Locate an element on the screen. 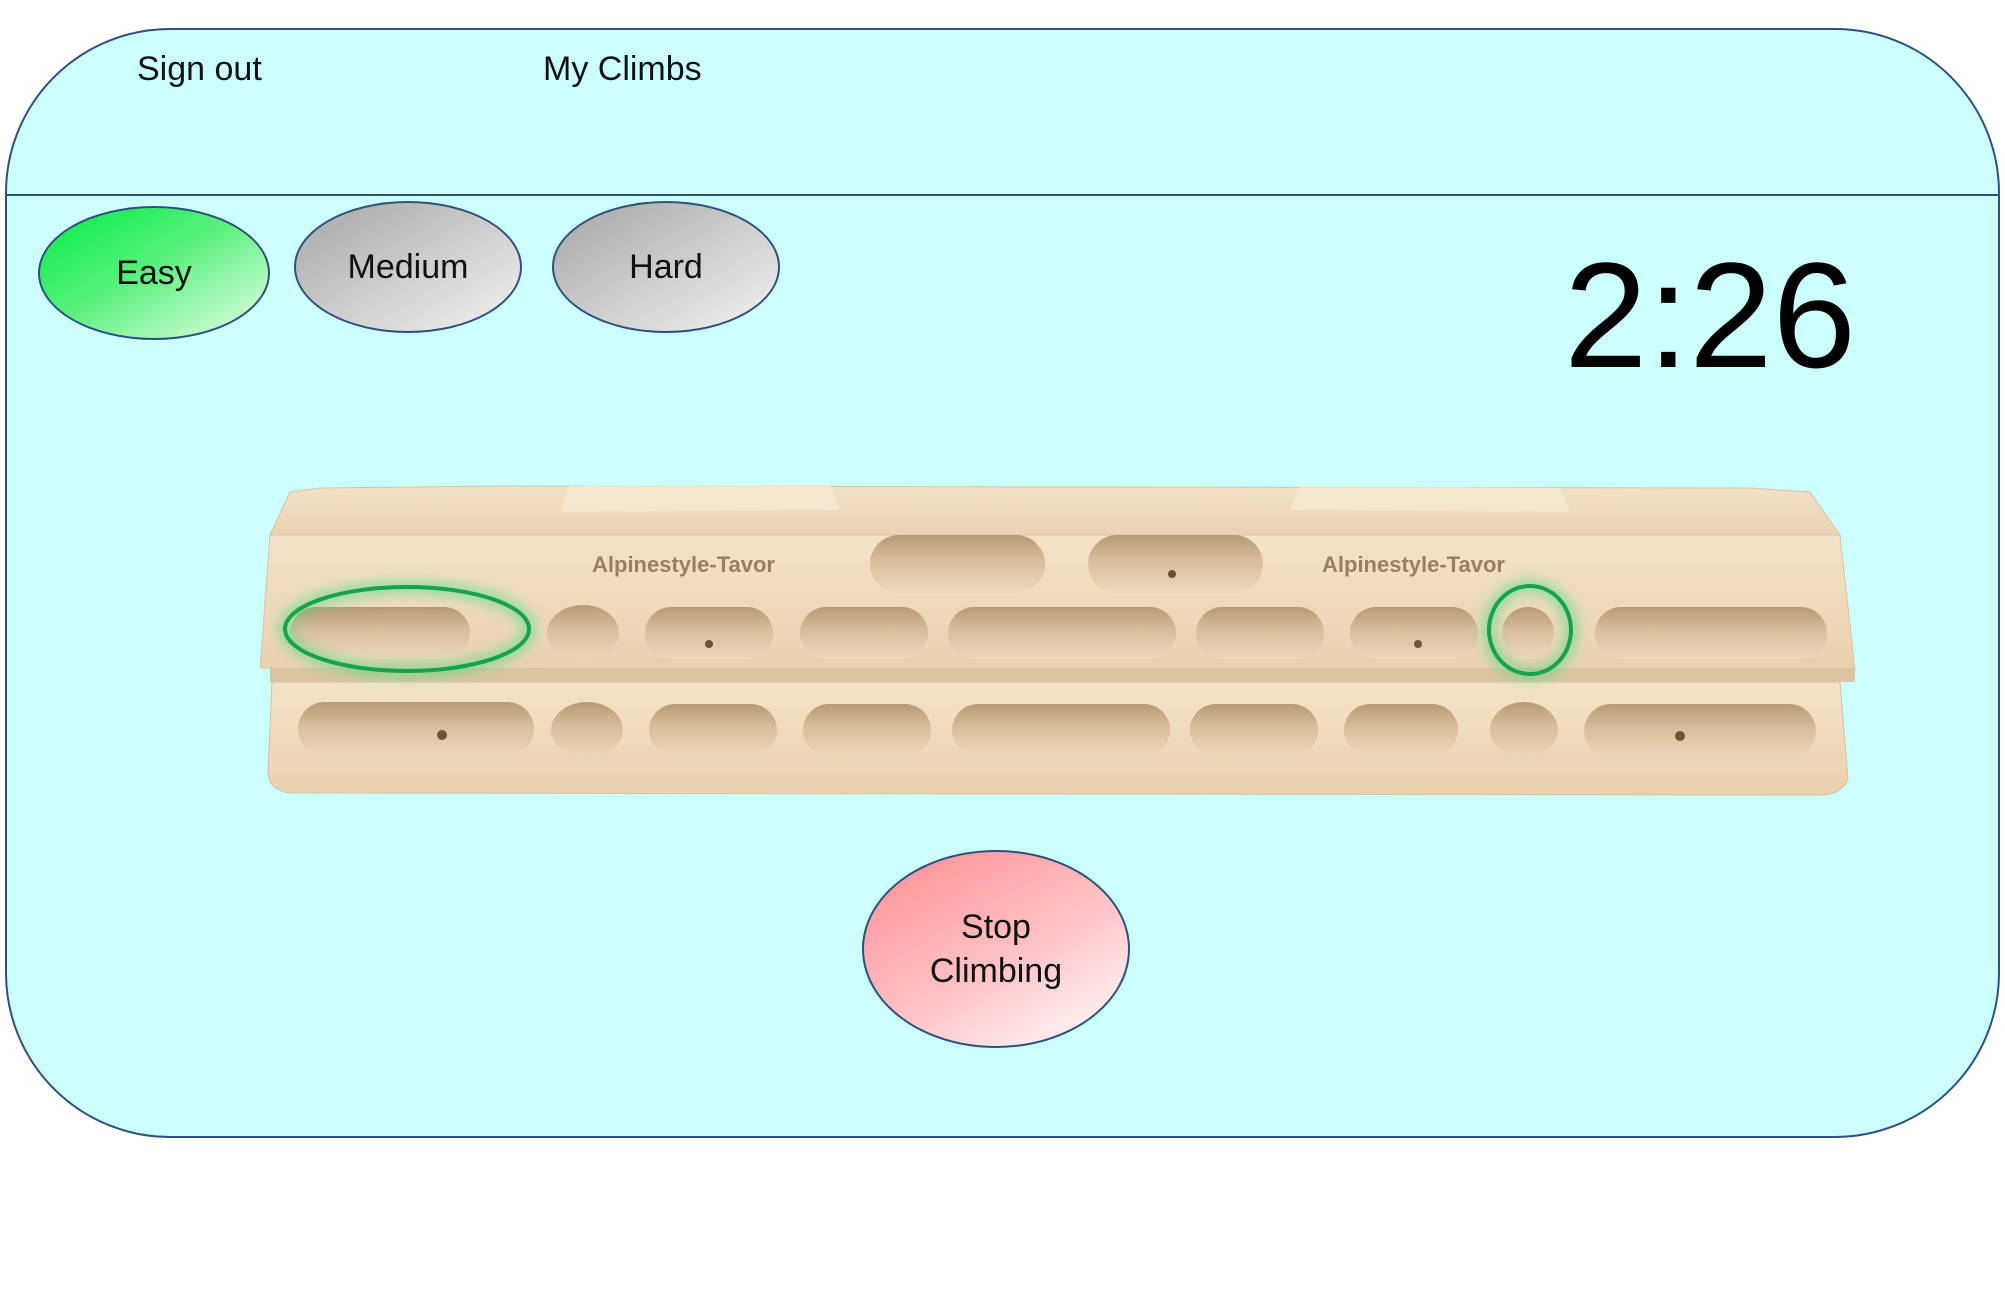 This screenshot has width=2005, height=1315. hold-top-center-left is located at coordinates (957, 564).